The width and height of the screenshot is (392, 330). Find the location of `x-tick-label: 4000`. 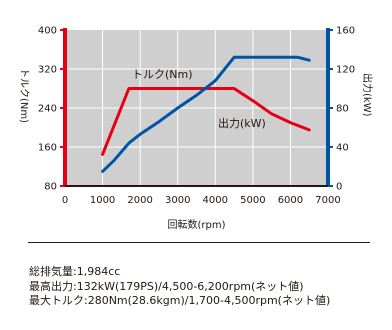

x-tick-label: 4000 is located at coordinates (215, 200).